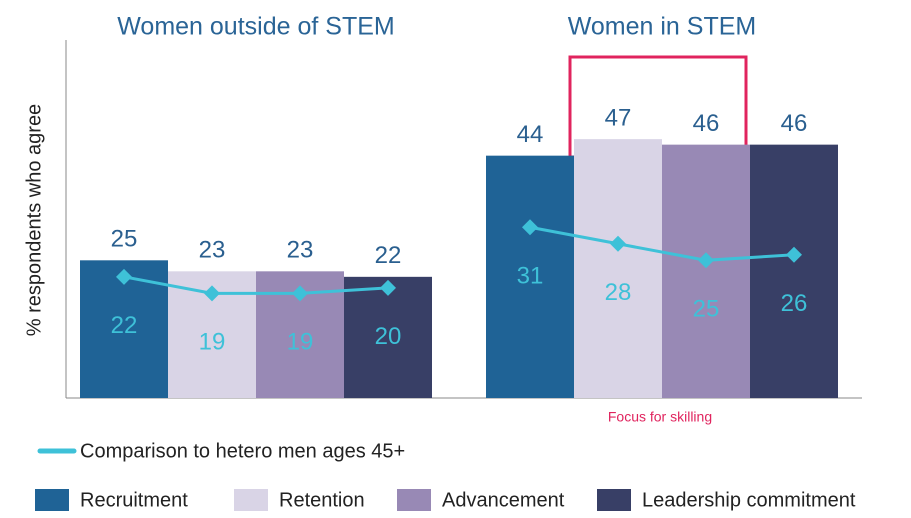  Describe the element at coordinates (134, 500) in the screenshot. I see `legend-label: Recruitment` at that location.